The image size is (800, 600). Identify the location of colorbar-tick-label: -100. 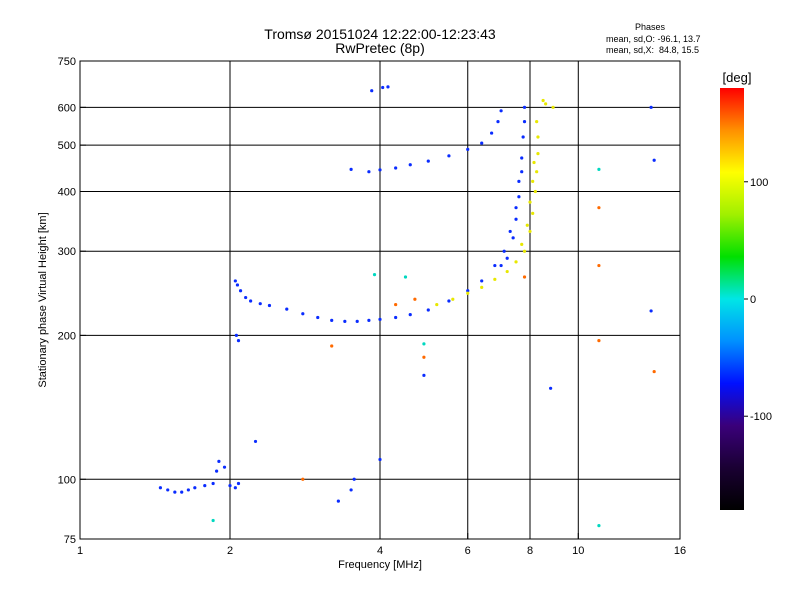
(761, 417).